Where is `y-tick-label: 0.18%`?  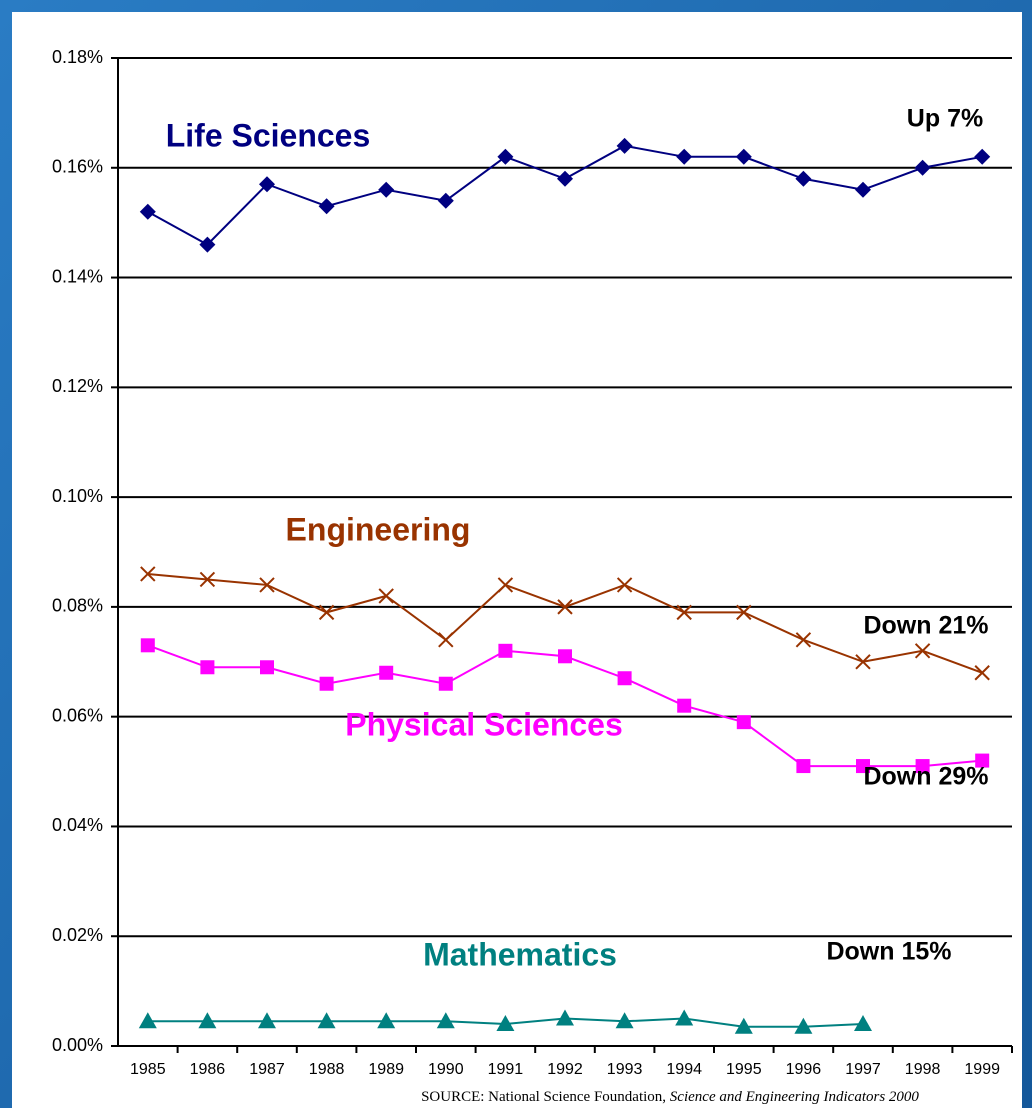
y-tick-label: 0.18% is located at coordinates (77, 57).